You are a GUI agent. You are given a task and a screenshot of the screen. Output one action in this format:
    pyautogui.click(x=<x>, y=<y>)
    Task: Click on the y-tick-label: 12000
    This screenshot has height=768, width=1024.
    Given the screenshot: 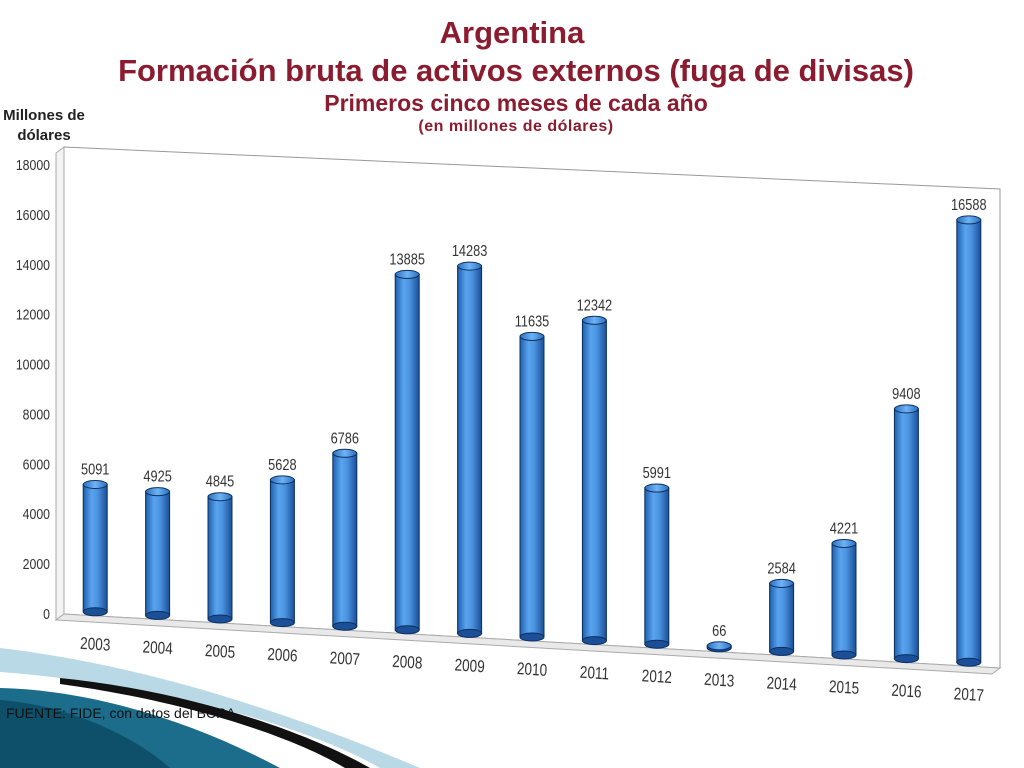 What is the action you would take?
    pyautogui.click(x=33, y=315)
    